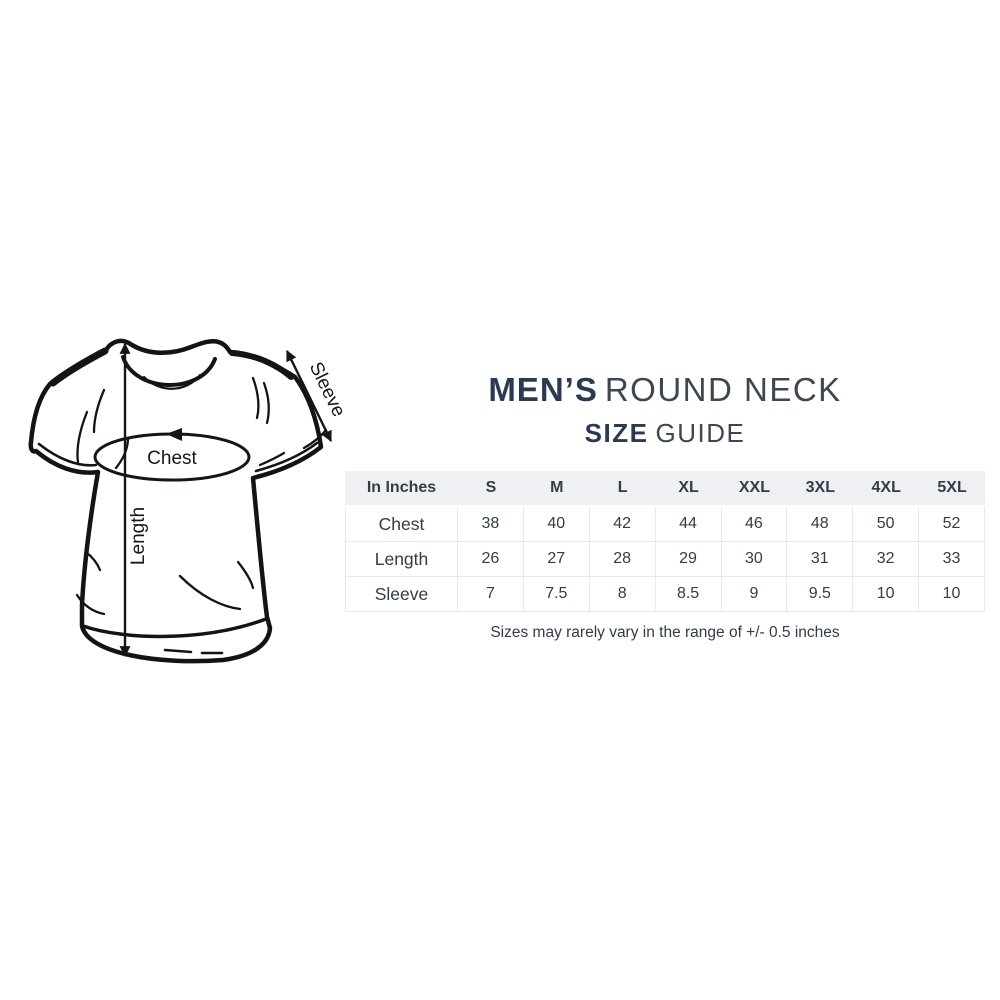 The height and width of the screenshot is (1000, 1000). I want to click on size-value-cell: 9.5, so click(820, 594).